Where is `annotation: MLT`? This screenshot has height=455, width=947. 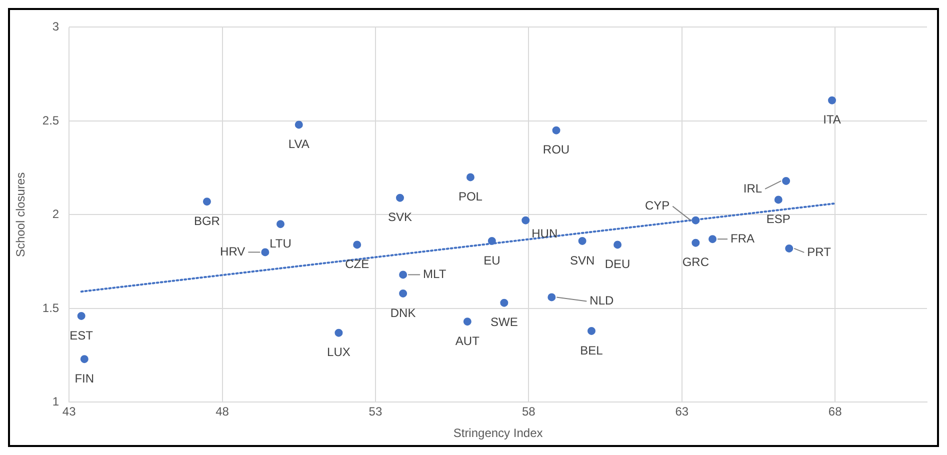
annotation: MLT is located at coordinates (435, 274).